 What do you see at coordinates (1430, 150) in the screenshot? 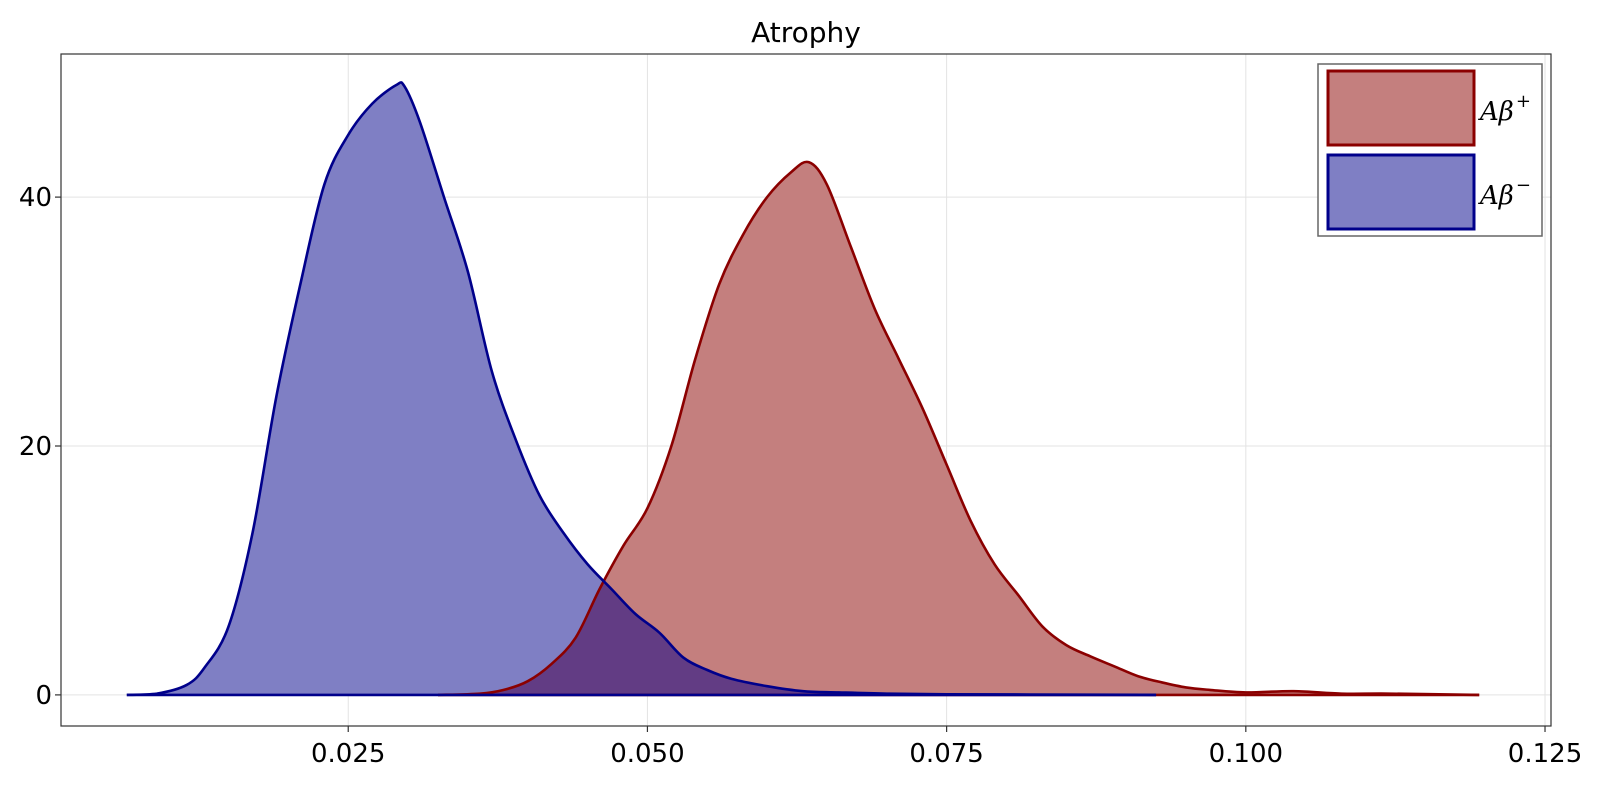
I see `legend: Aβ + Aβ −` at bounding box center [1430, 150].